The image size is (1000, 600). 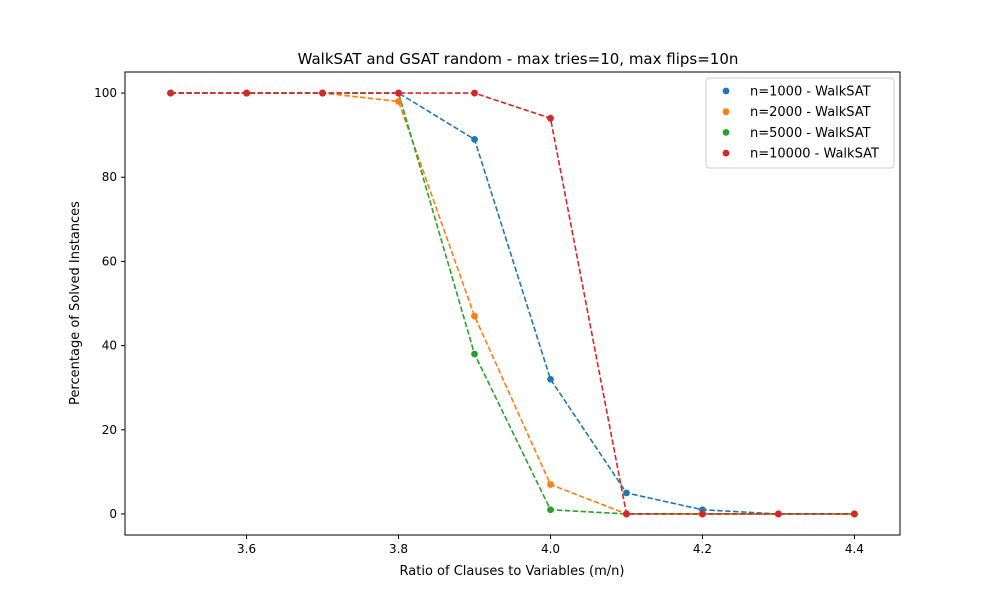 I want to click on x-tick-label: 3.6, so click(x=246, y=549).